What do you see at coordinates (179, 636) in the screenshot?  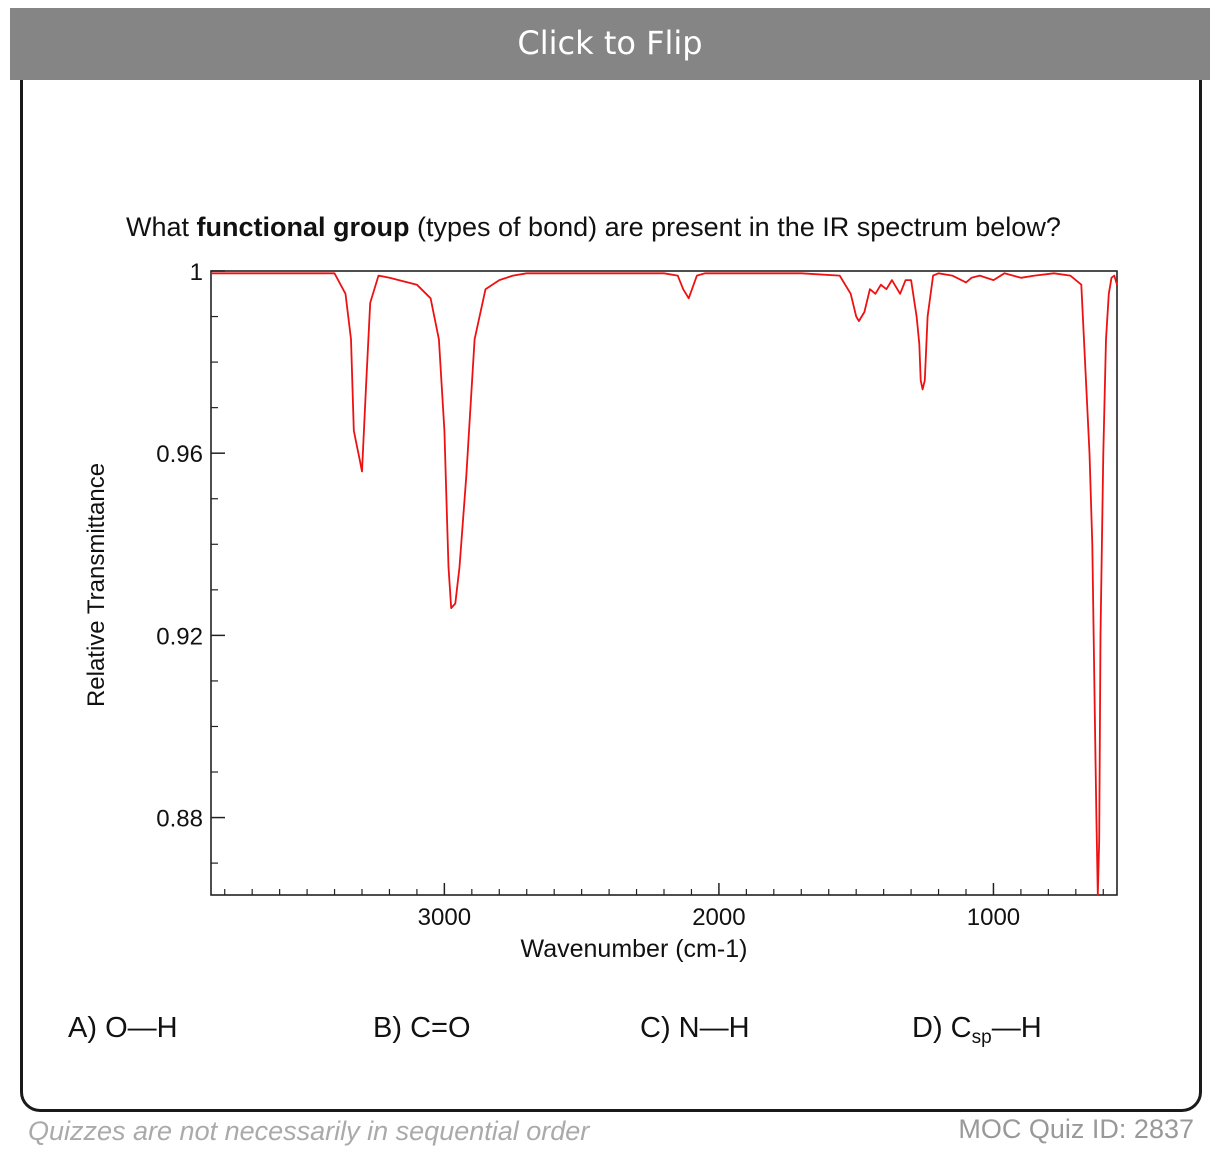 I see `y-tick-label: 0.92` at bounding box center [179, 636].